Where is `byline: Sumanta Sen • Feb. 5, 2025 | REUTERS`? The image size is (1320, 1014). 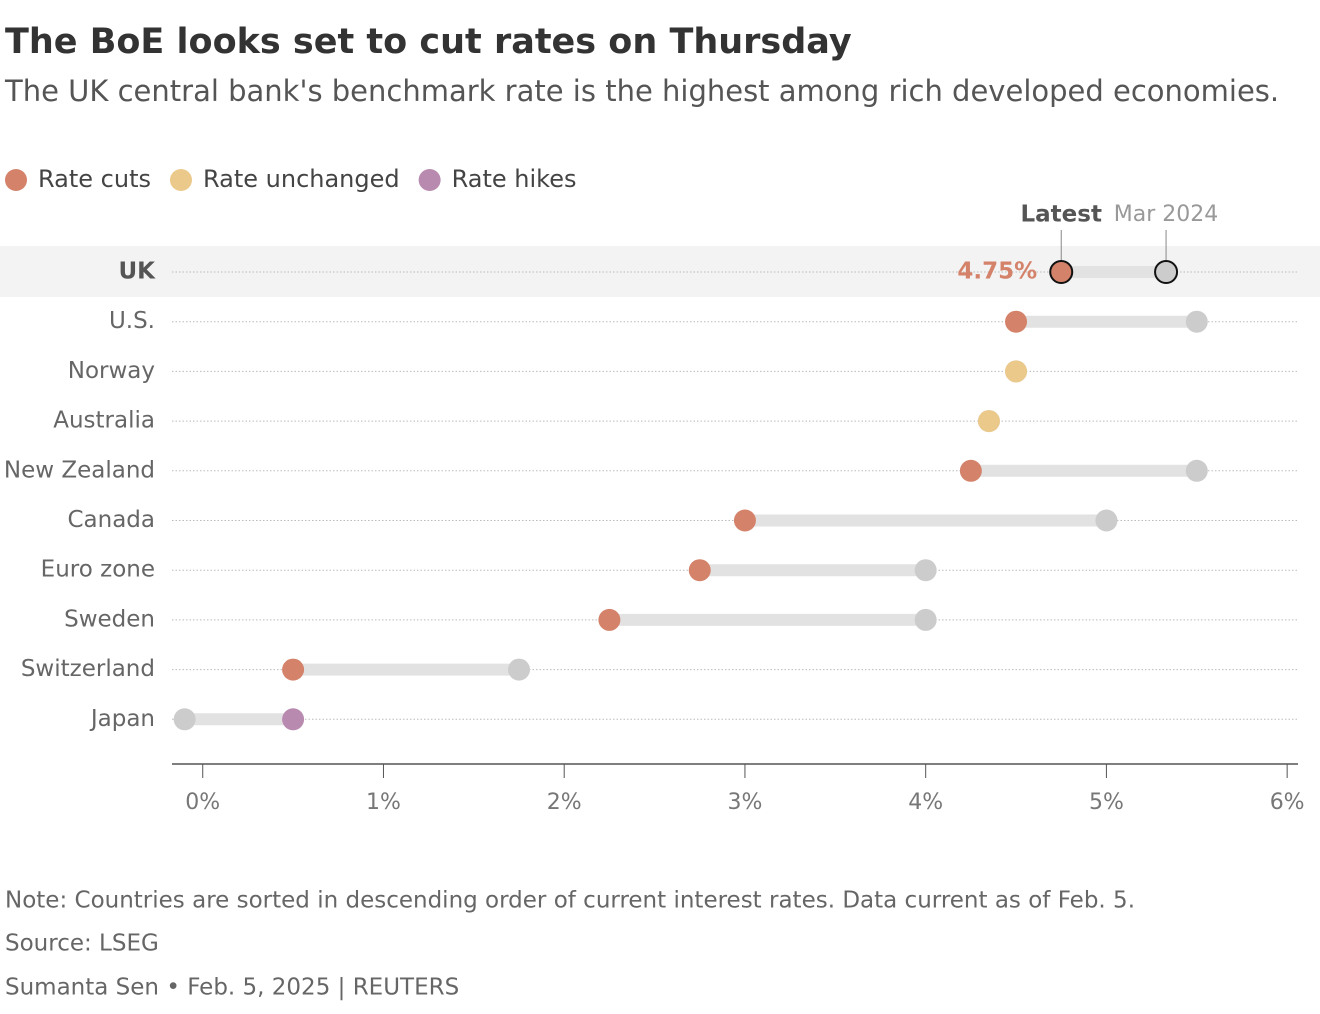 byline: Sumanta Sen • Feb. 5, 2025 | REUTERS is located at coordinates (232, 988).